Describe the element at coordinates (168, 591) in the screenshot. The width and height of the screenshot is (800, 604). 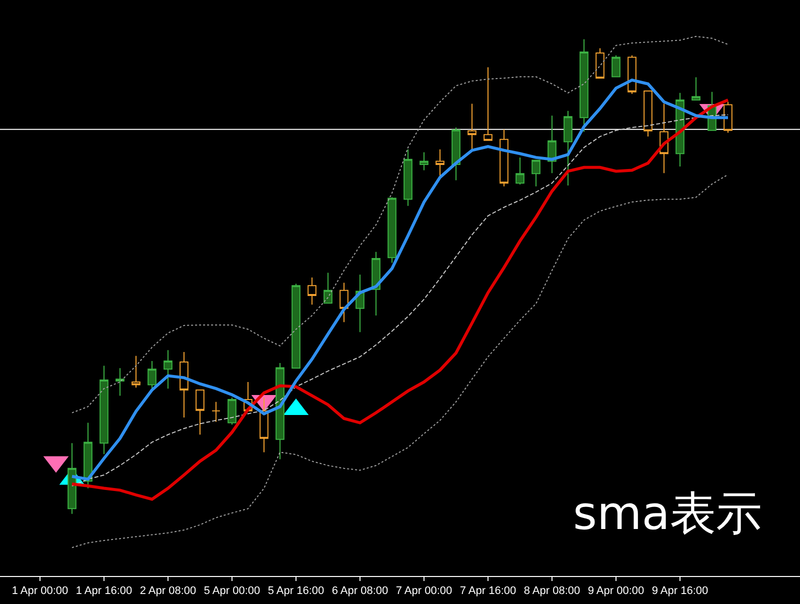
I see `x-tick-label: 2 Apr 08:00` at that location.